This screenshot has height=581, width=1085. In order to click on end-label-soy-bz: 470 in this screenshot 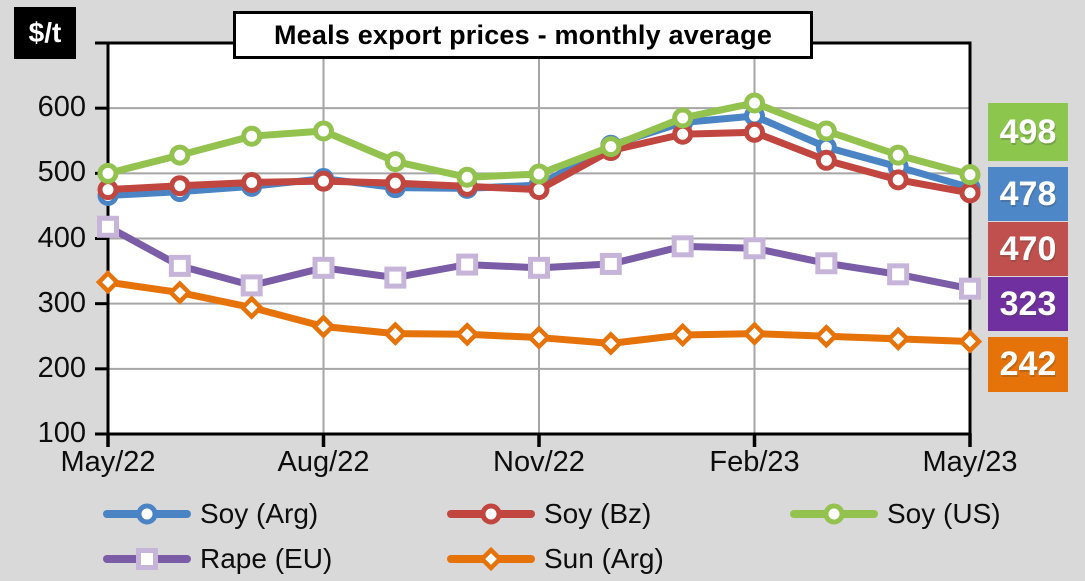, I will do `click(1028, 249)`.